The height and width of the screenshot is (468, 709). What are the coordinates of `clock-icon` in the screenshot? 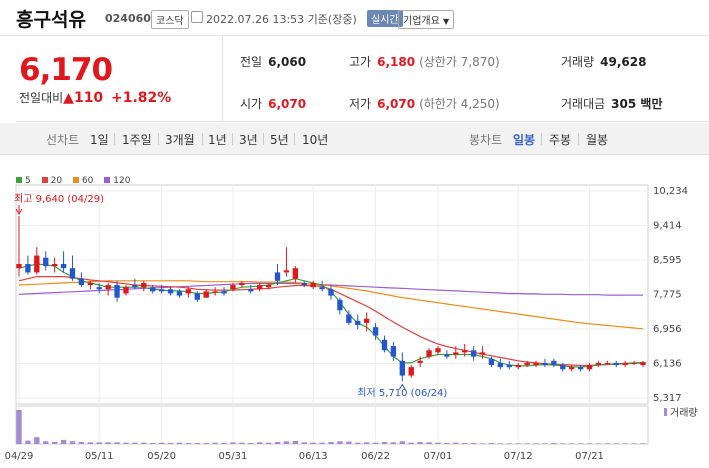 It's located at (197, 17).